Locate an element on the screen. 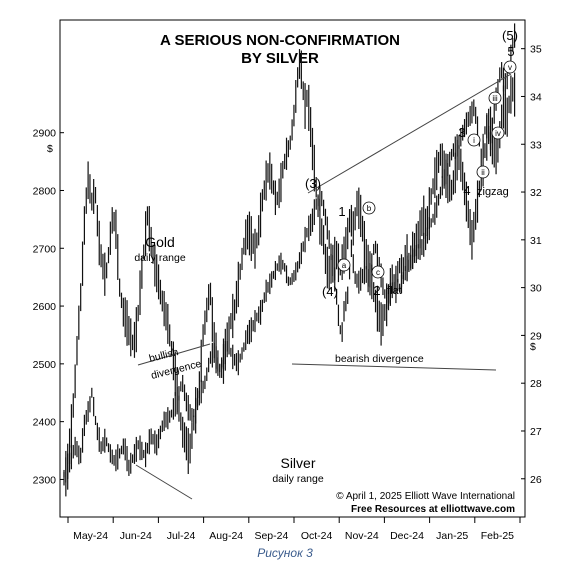 The width and height of the screenshot is (575, 570). right-axis-tick-label: 32 is located at coordinates (536, 193).